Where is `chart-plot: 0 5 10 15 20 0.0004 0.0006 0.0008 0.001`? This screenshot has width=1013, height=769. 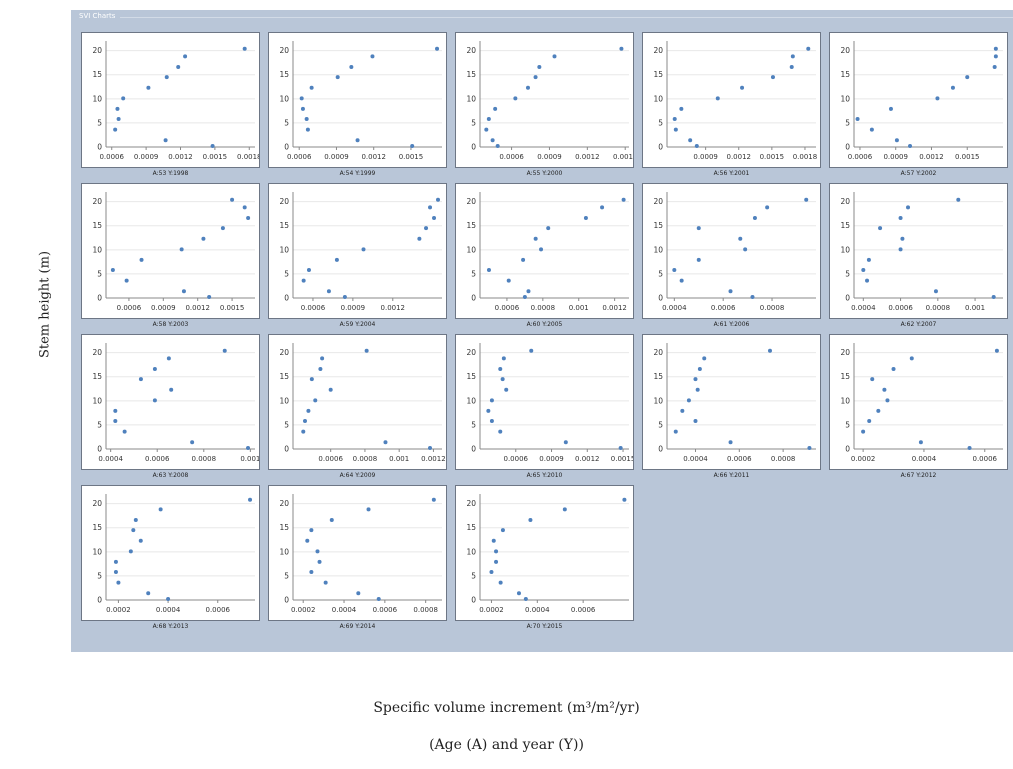 chart-plot: 0 5 10 15 20 0.0004 0.0006 0.0008 0.001 is located at coordinates (175, 403).